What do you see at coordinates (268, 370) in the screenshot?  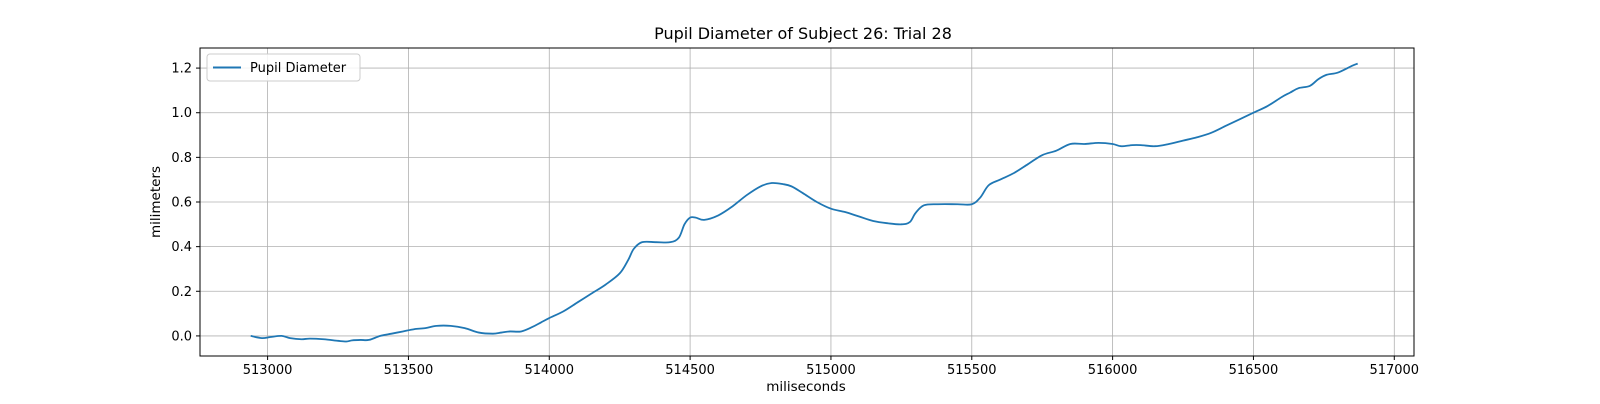 I see `x-tick-label: 513000` at bounding box center [268, 370].